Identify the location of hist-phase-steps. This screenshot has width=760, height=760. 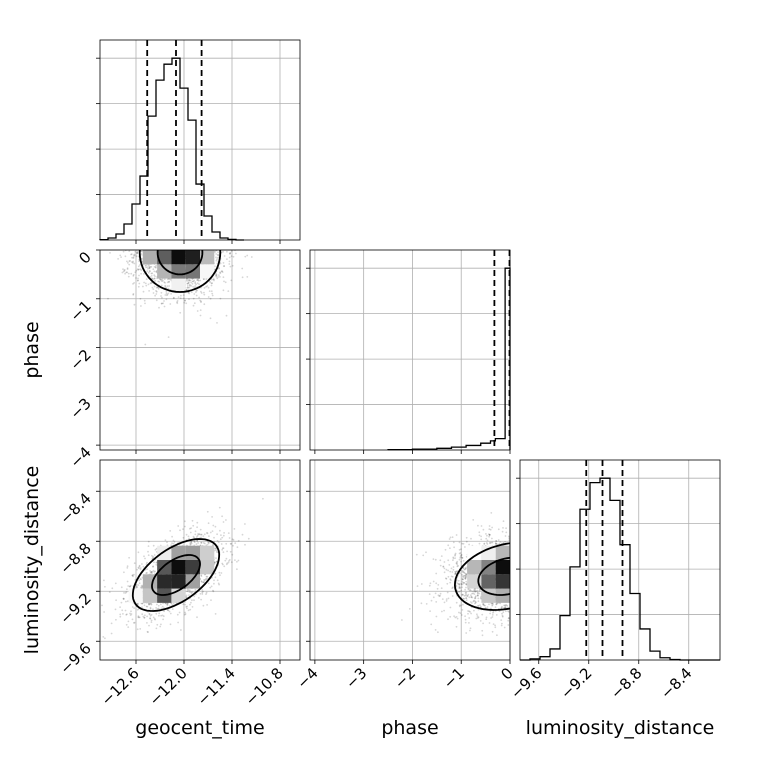
(449, 359).